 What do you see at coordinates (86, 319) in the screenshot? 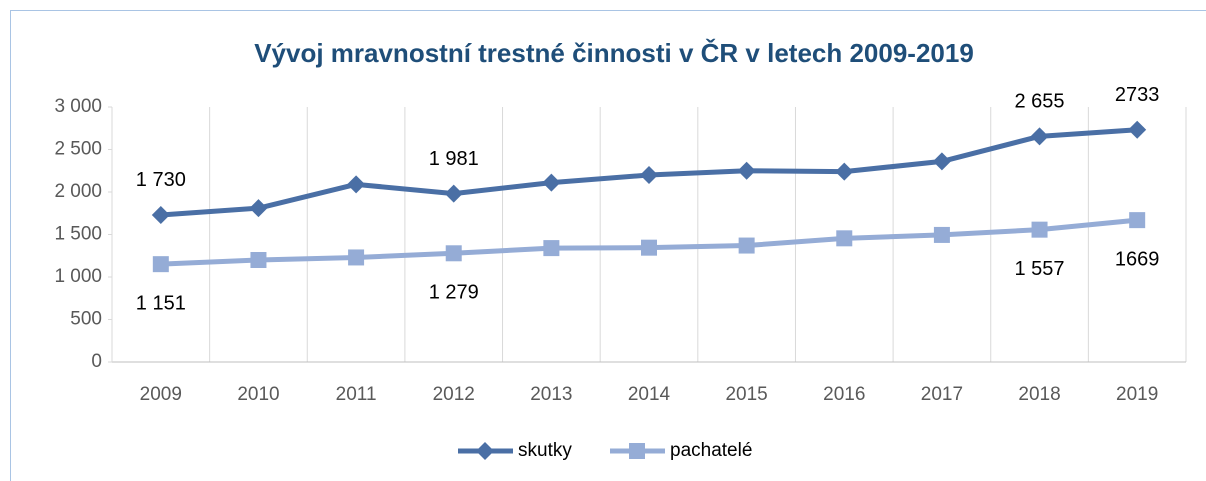
I see `y-tick-label: 500` at bounding box center [86, 319].